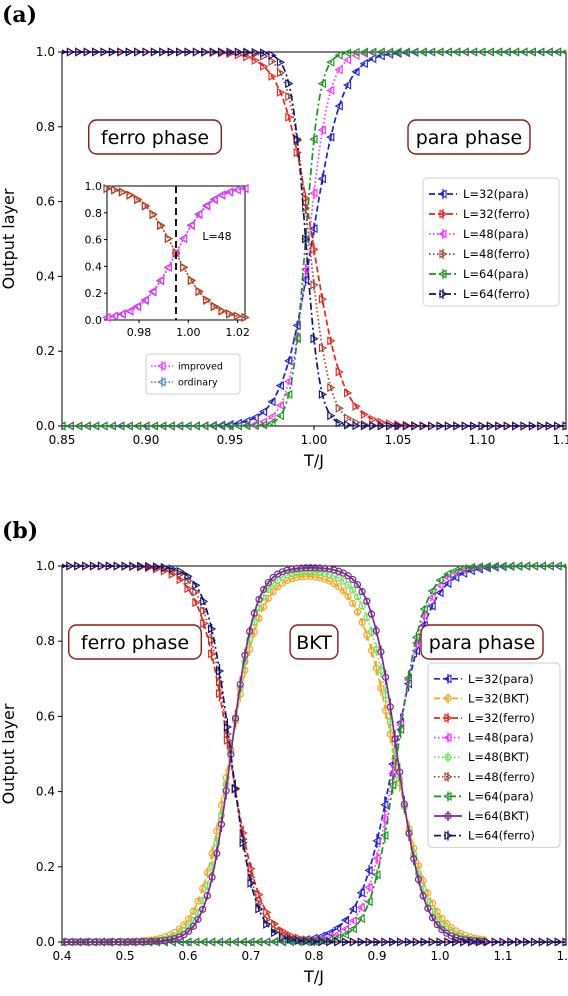 This screenshot has height=996, width=568. I want to click on a-legend-label: L=64(ferro), so click(496, 294).